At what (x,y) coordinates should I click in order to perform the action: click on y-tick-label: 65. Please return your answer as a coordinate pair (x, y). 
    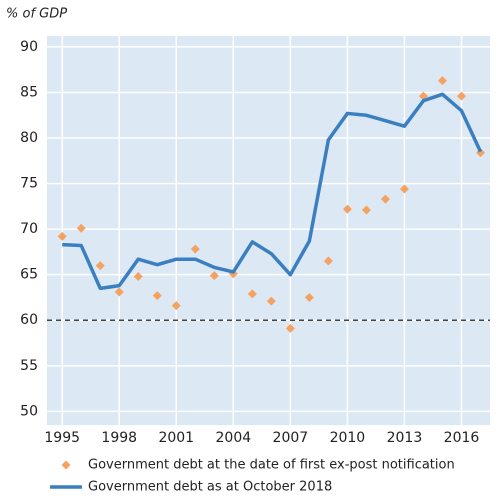
    Looking at the image, I should click on (29, 275).